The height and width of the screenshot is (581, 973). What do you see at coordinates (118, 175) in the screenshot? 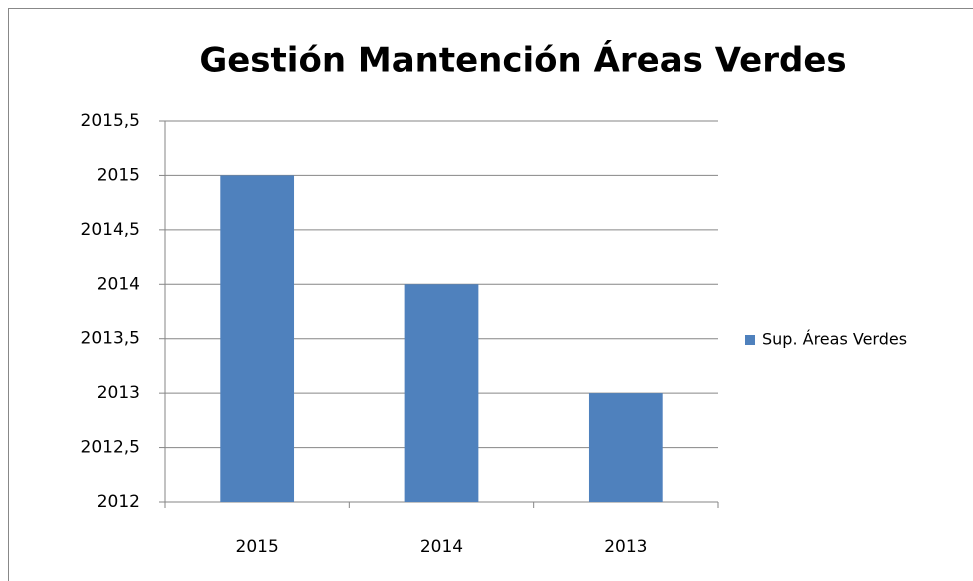
I see `y-tick-label: 2015` at bounding box center [118, 175].